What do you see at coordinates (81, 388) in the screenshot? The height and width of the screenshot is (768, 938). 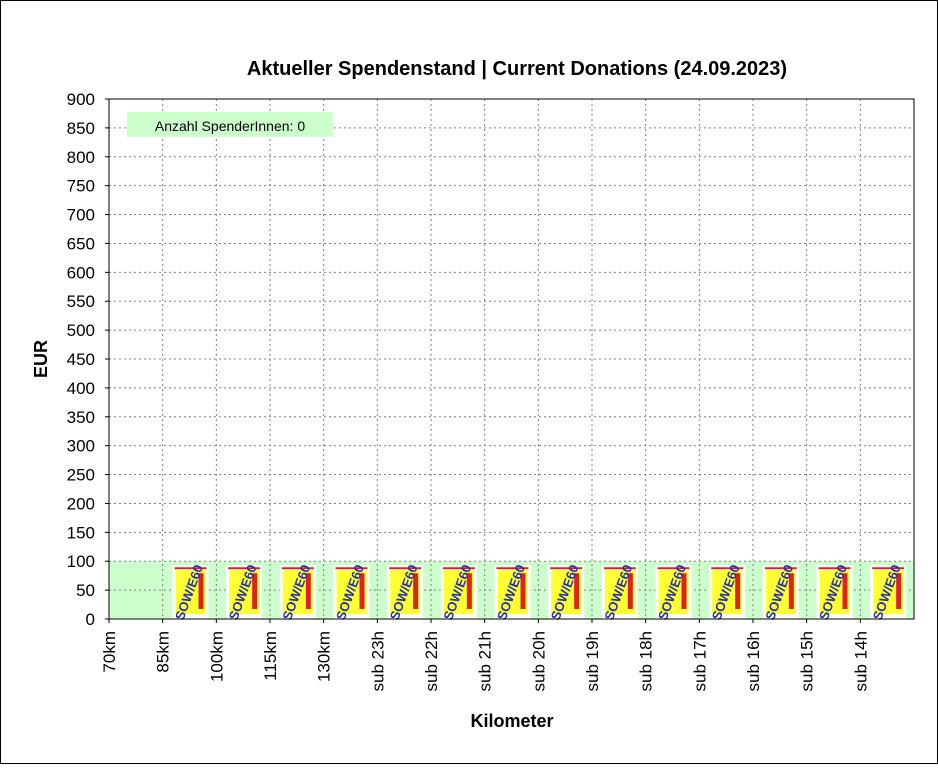 I see `y-tick-label: 400` at bounding box center [81, 388].